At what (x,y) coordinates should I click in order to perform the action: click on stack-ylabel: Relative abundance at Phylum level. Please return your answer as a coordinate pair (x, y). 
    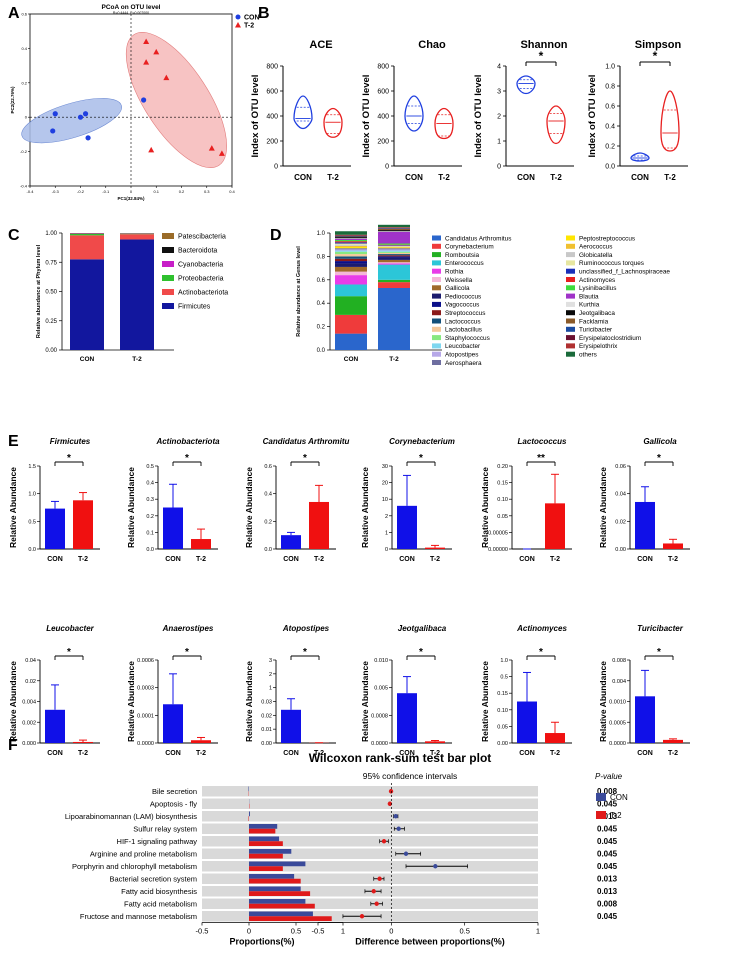
    Looking at the image, I should click on (39, 291).